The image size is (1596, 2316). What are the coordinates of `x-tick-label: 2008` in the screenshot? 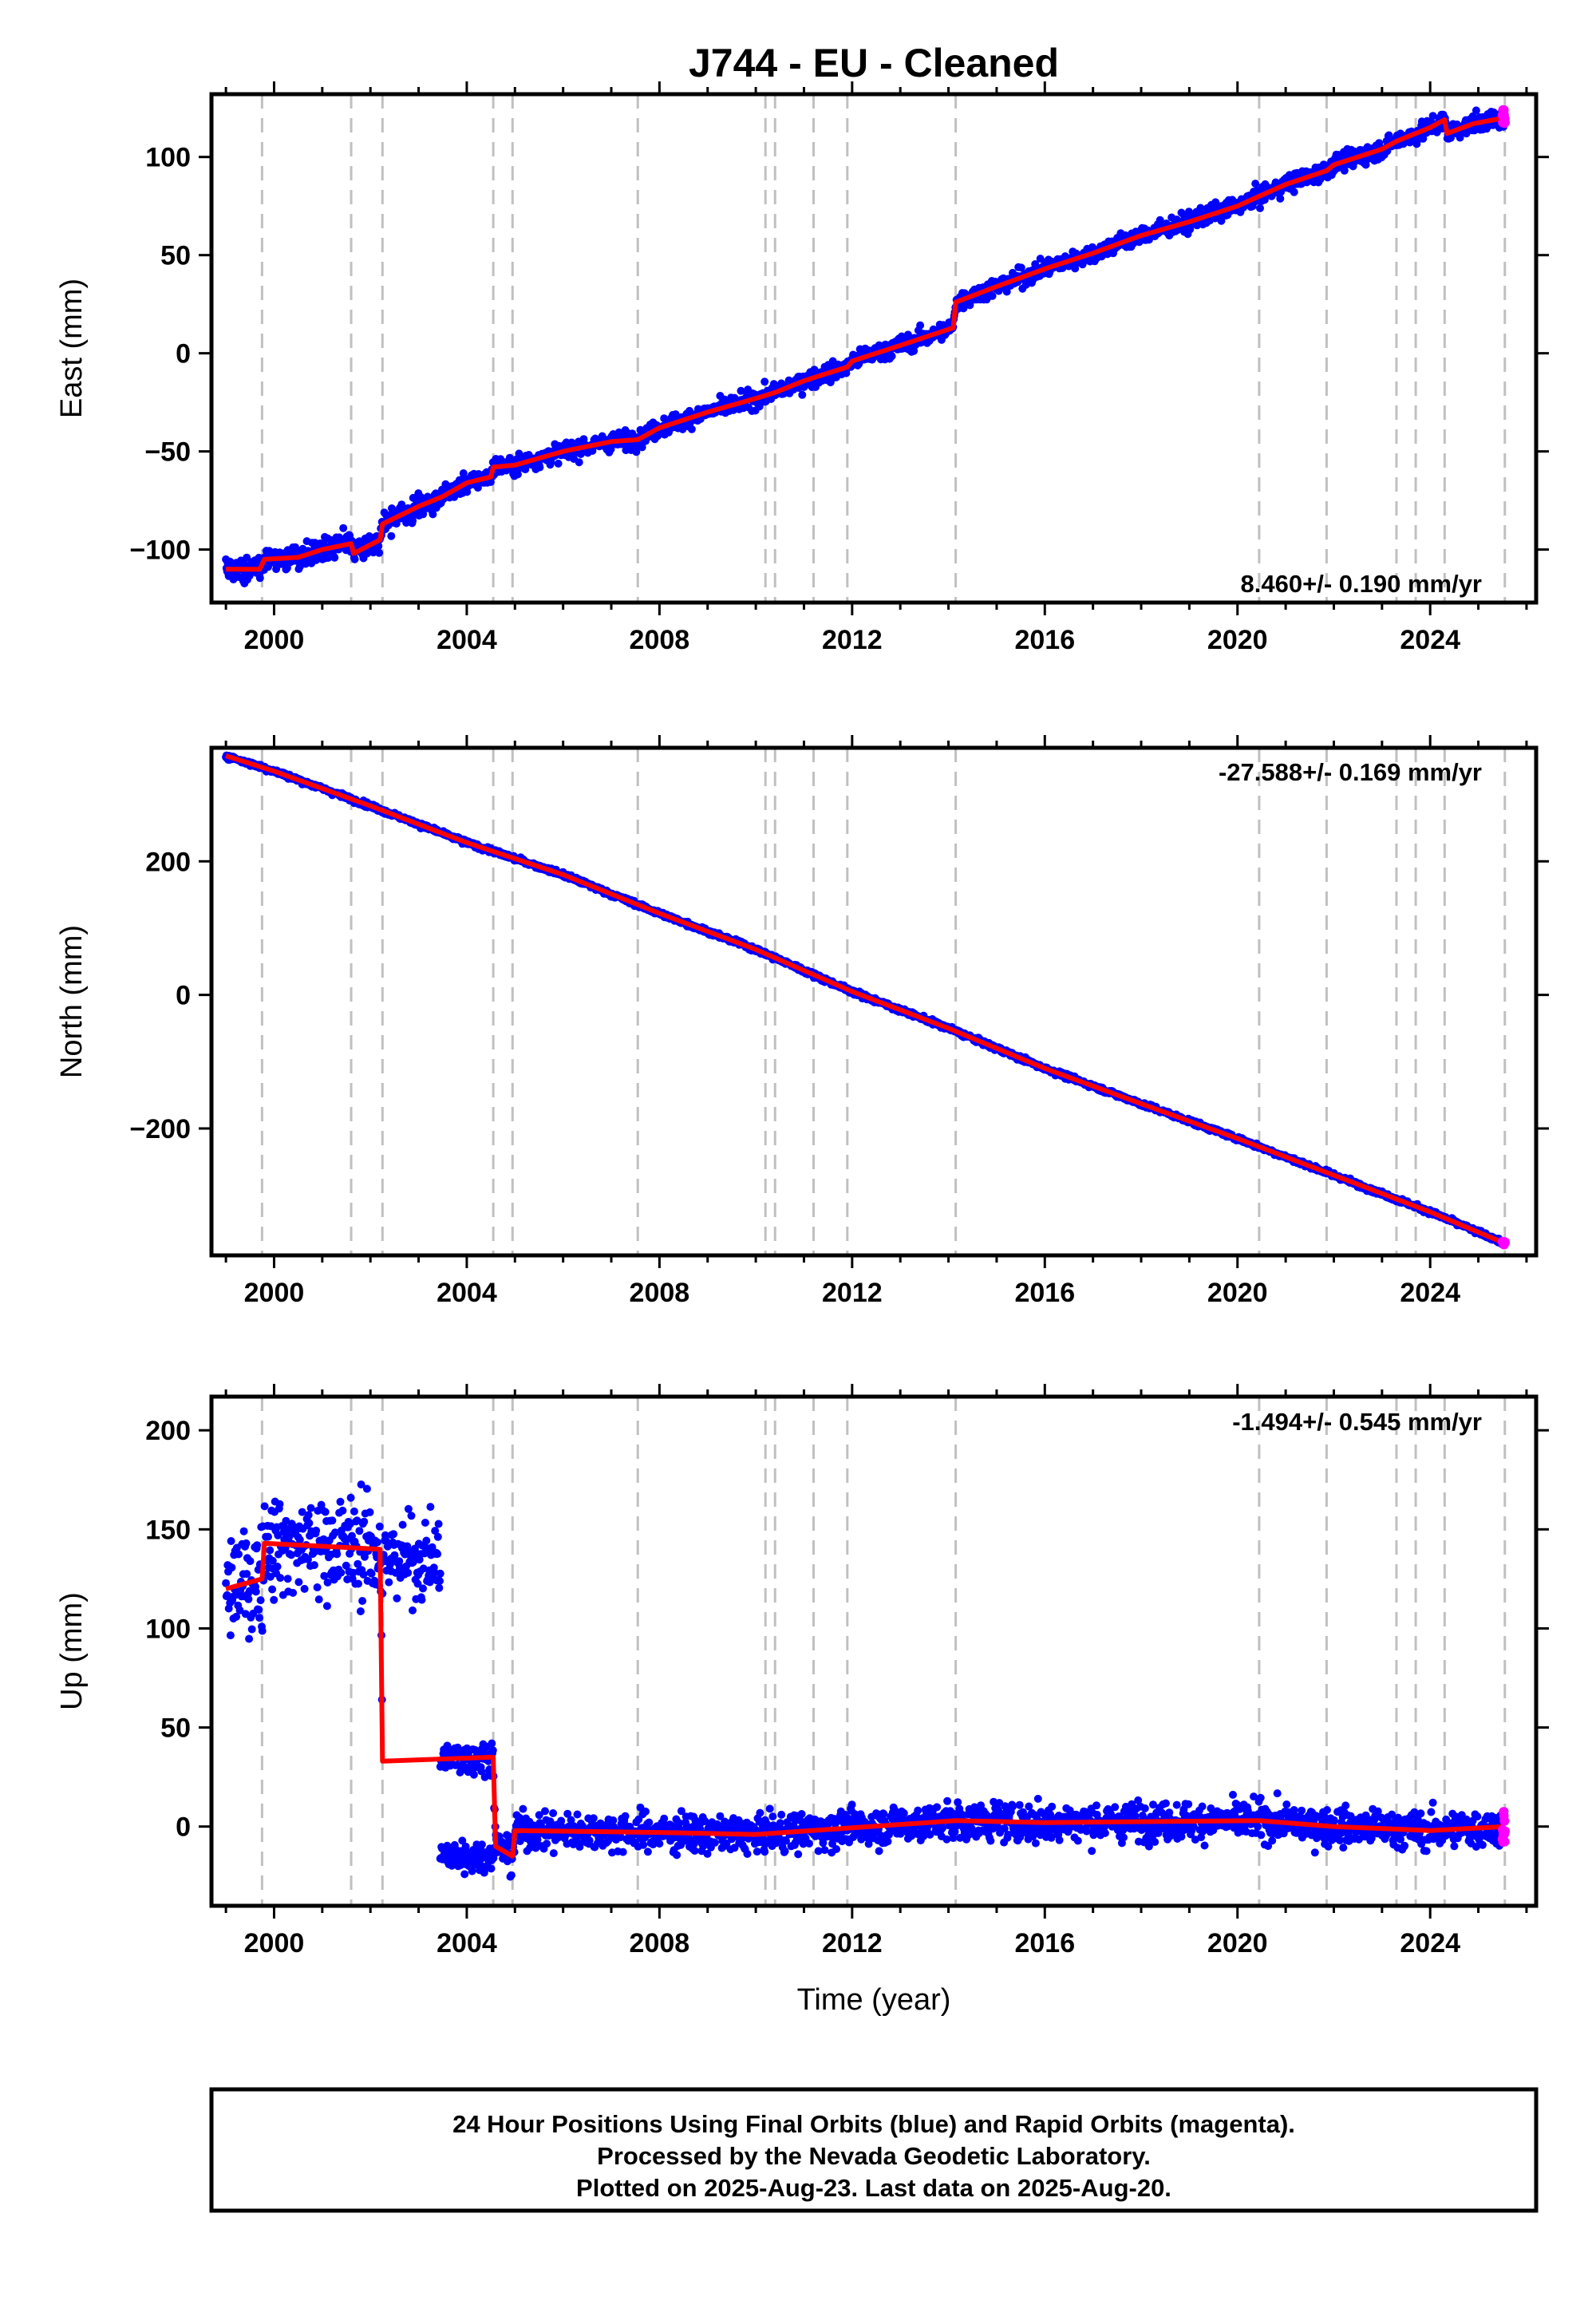 It's located at (660, 1293).